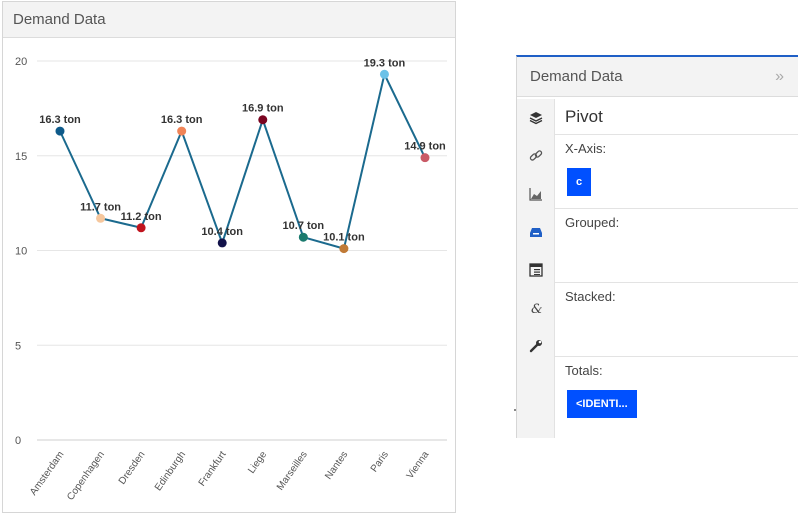 The width and height of the screenshot is (801, 515). I want to click on data-label: 19.3 ton, so click(385, 63).